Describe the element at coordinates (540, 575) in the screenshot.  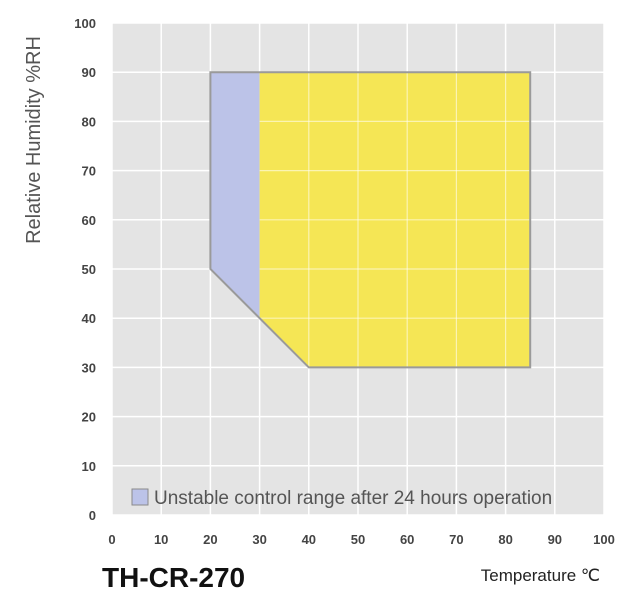
I see `x-axis-label: Temperature ℃` at that location.